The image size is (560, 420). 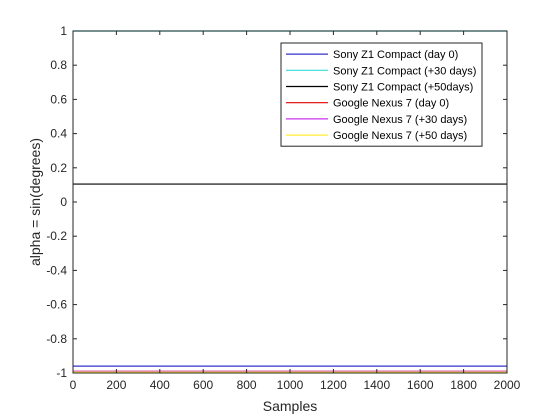 I want to click on legend-label-5: Google Nexus 7 (+50 days), so click(x=400, y=136).